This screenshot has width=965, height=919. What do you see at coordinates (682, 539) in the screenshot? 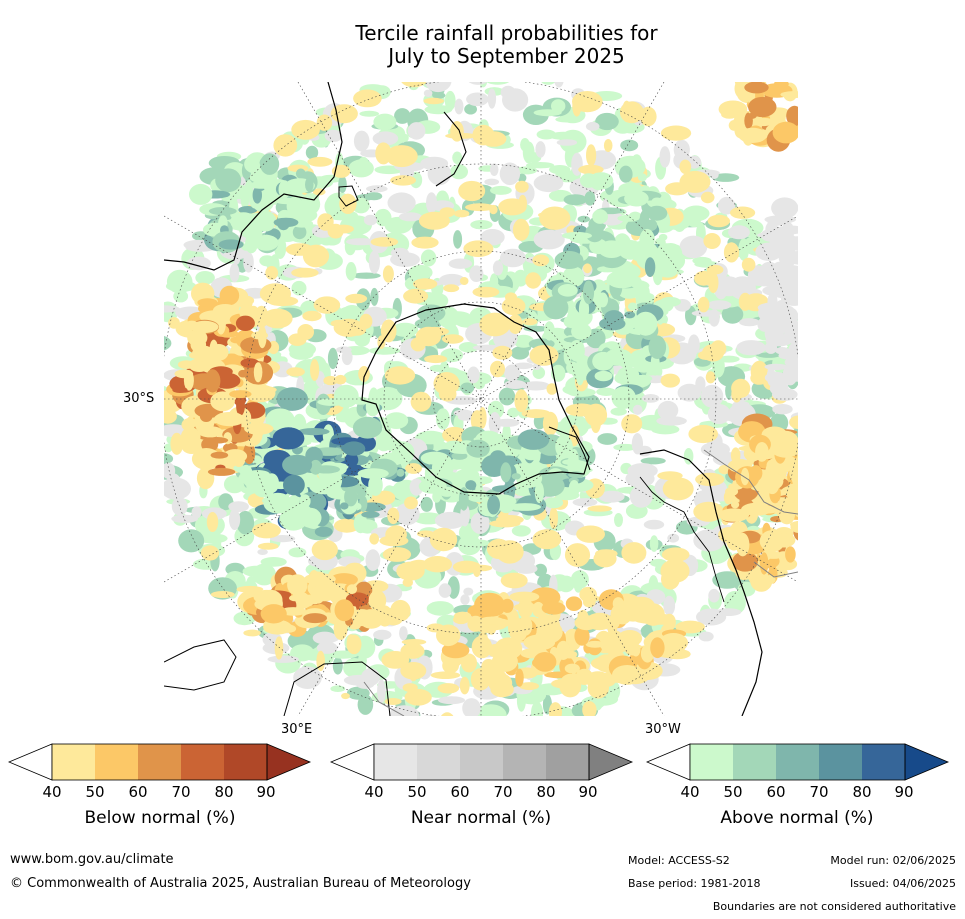
I see `south-america-inner` at bounding box center [682, 539].